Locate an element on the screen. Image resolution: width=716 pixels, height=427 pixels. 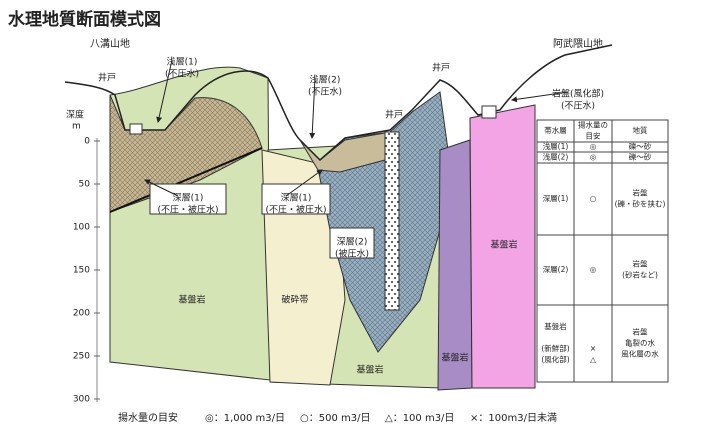
callout-label: 深層(2) is located at coordinates (352, 242).